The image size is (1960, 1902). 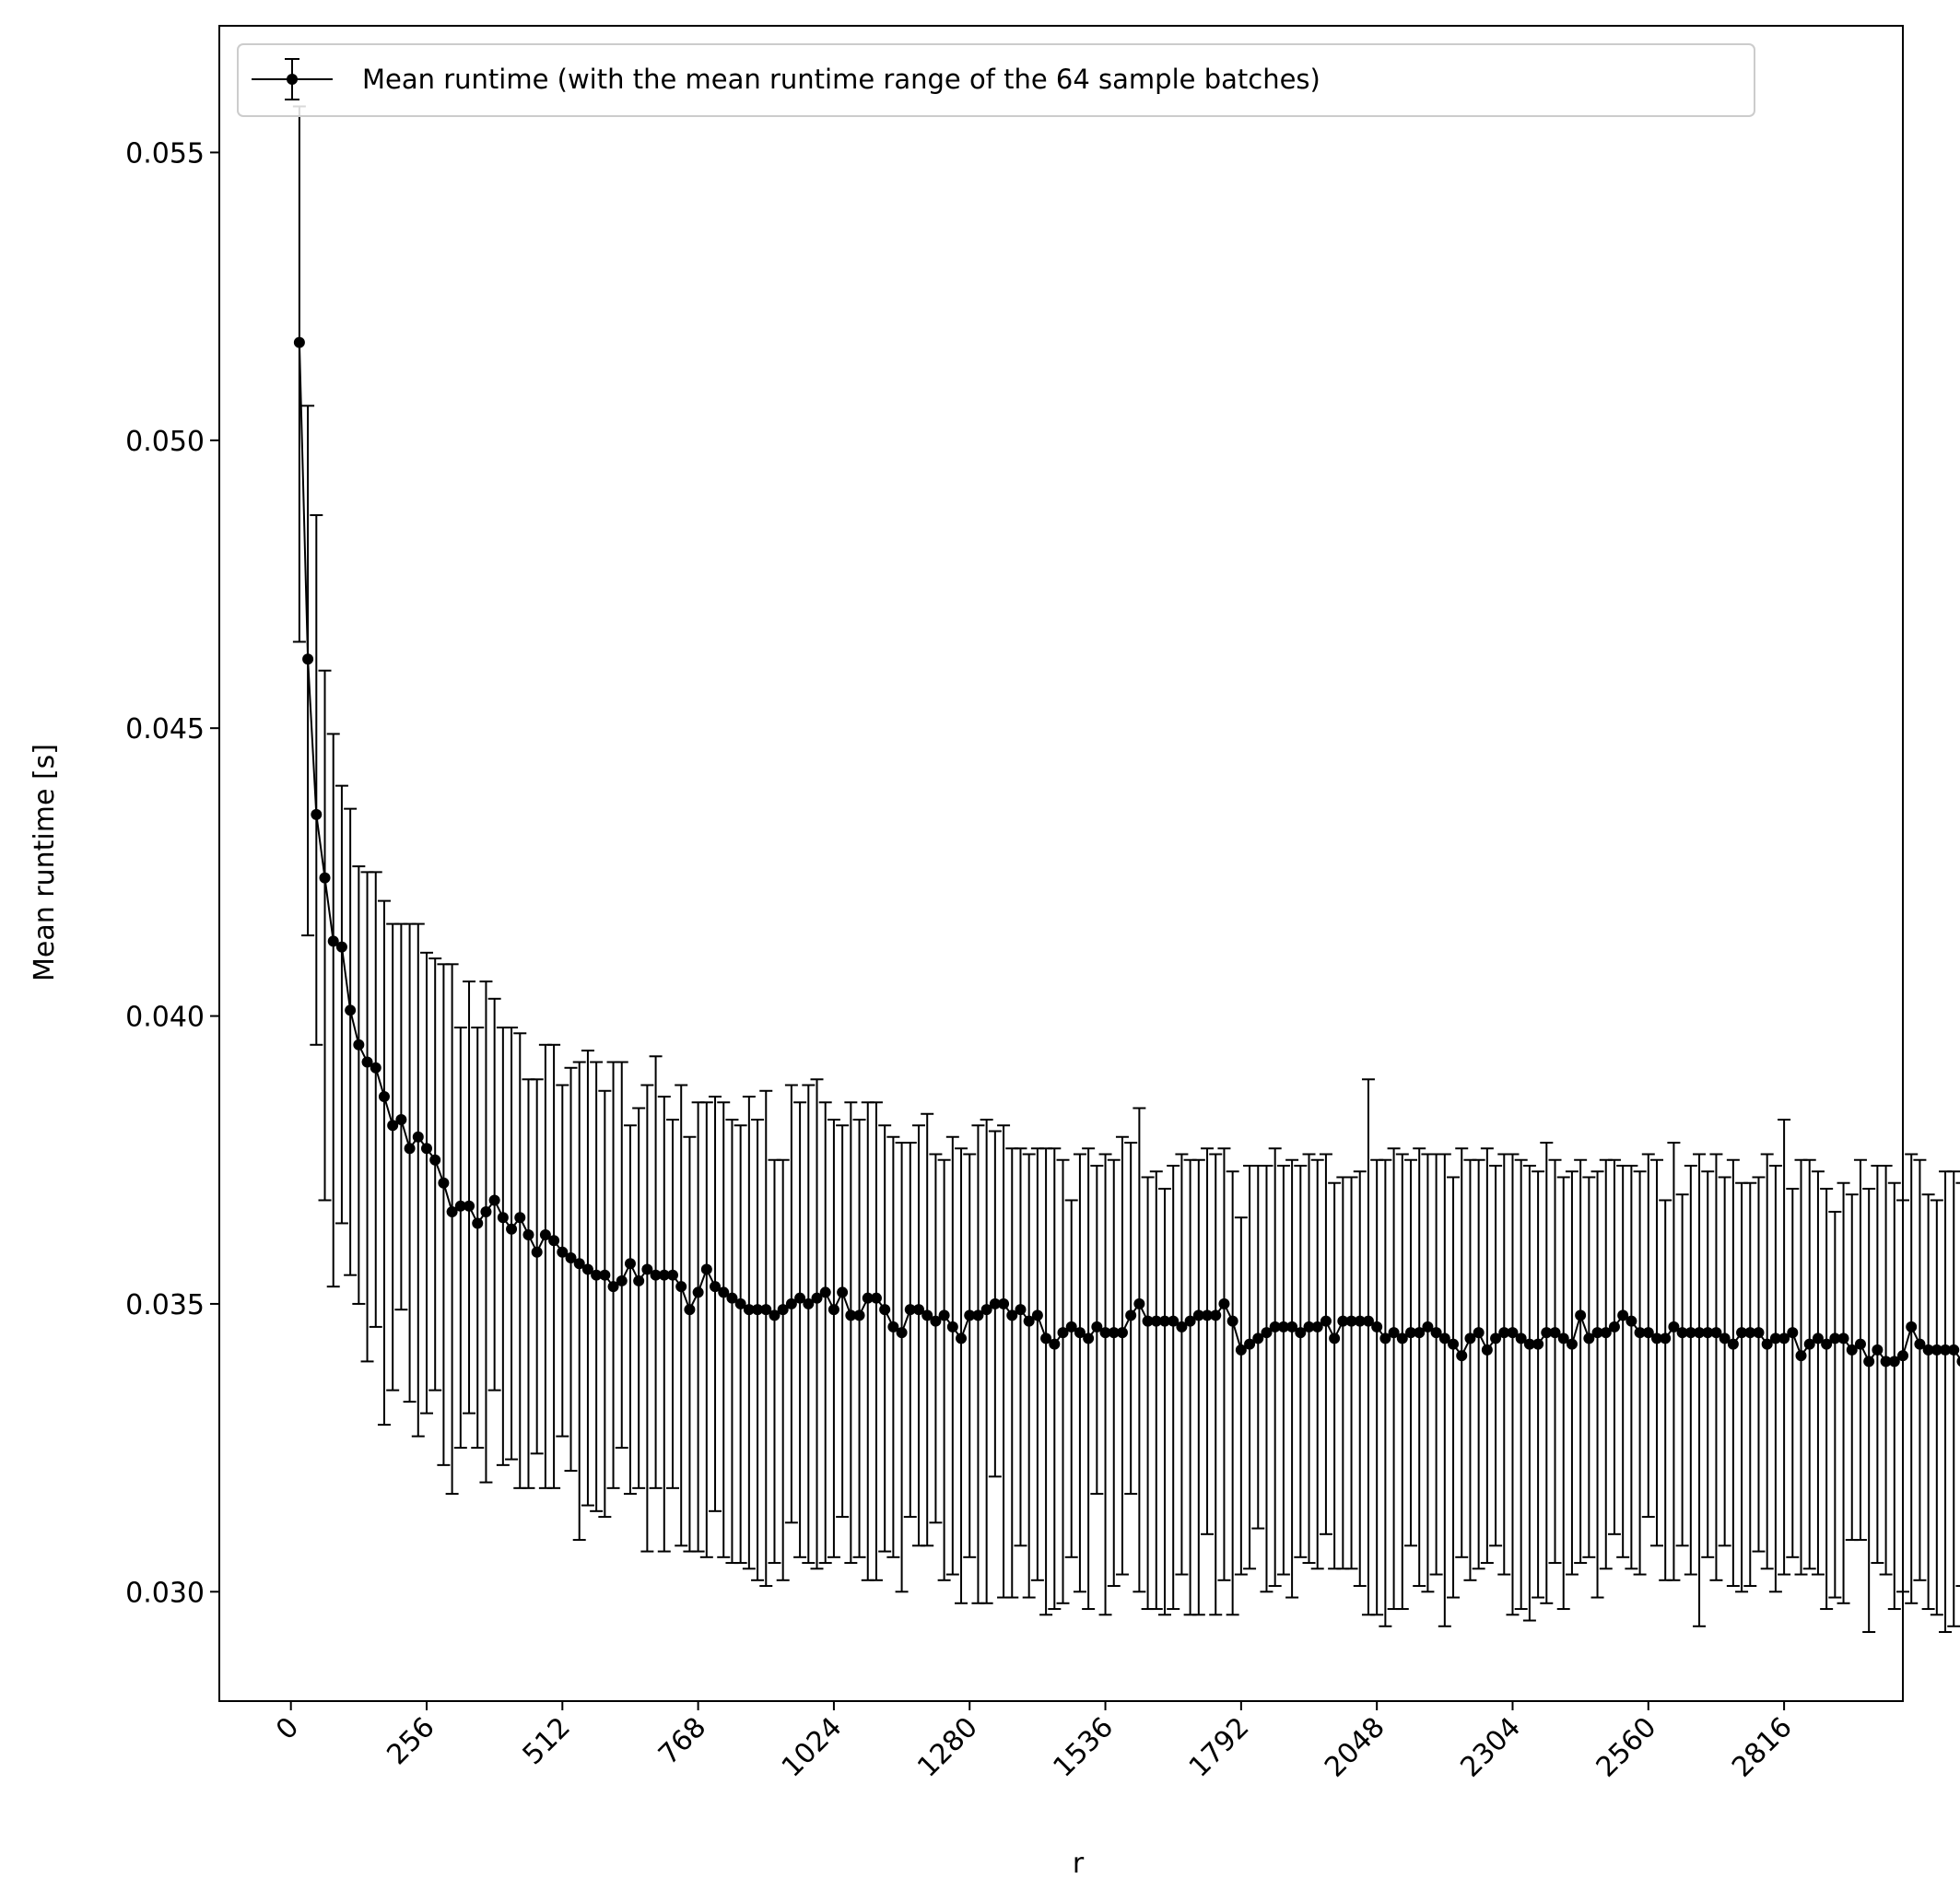 What do you see at coordinates (165, 729) in the screenshot?
I see `y-tick-label: 0.045` at bounding box center [165, 729].